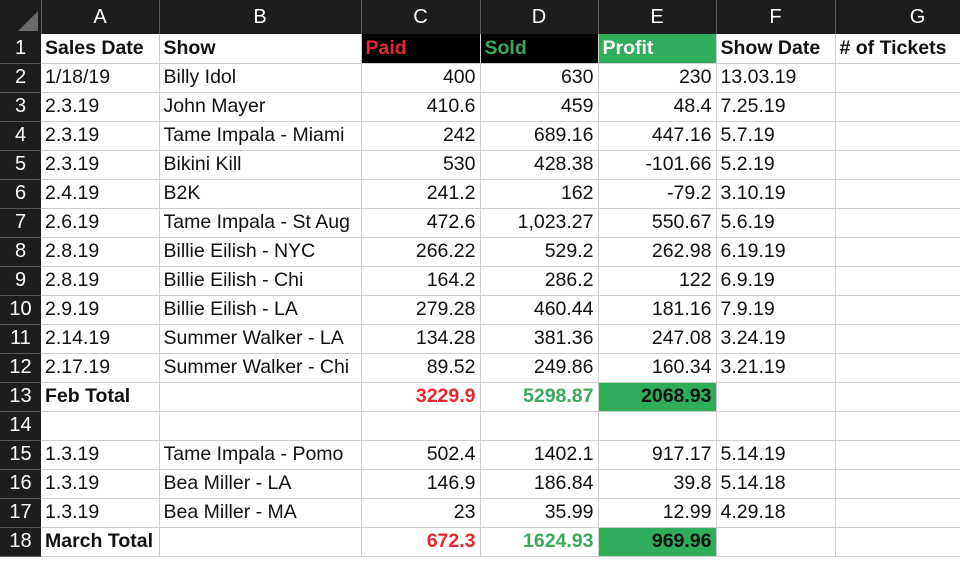 This screenshot has height=566, width=960. I want to click on cell-paid: 134.28, so click(421, 339).